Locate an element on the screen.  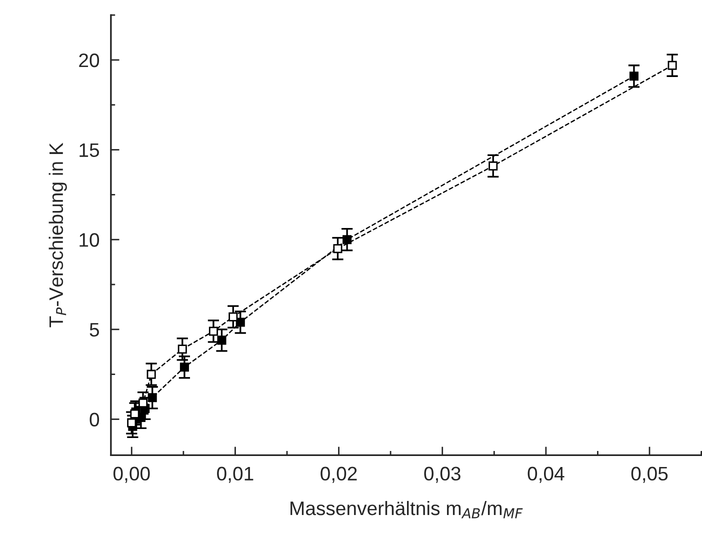
x-tick-label: 0,04 is located at coordinates (546, 474).